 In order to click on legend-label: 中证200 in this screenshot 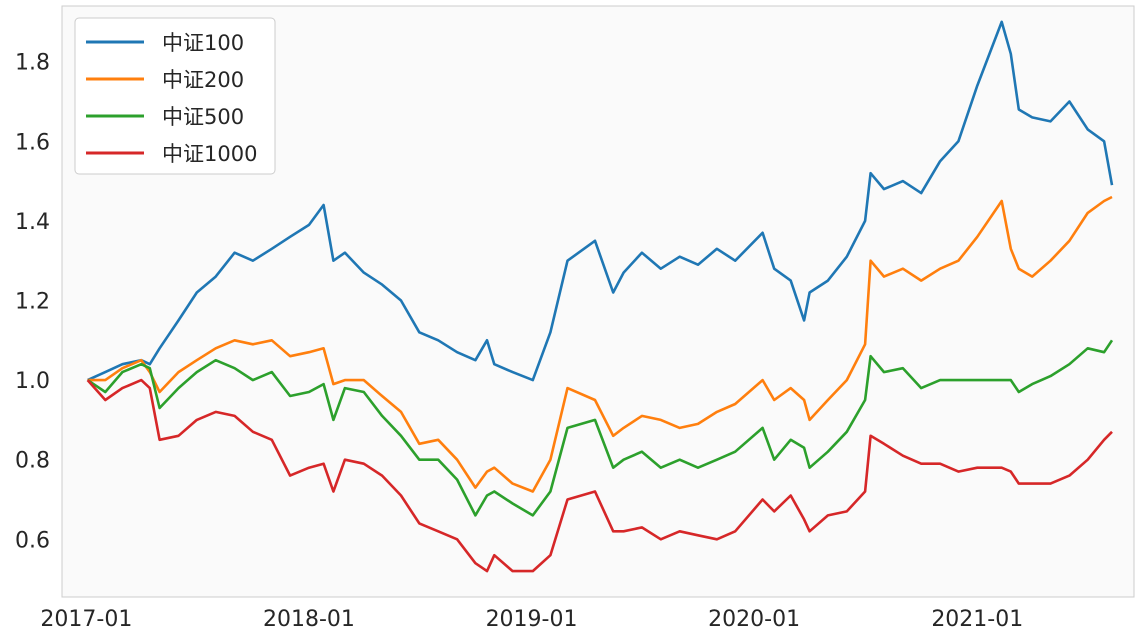, I will do `click(203, 80)`.